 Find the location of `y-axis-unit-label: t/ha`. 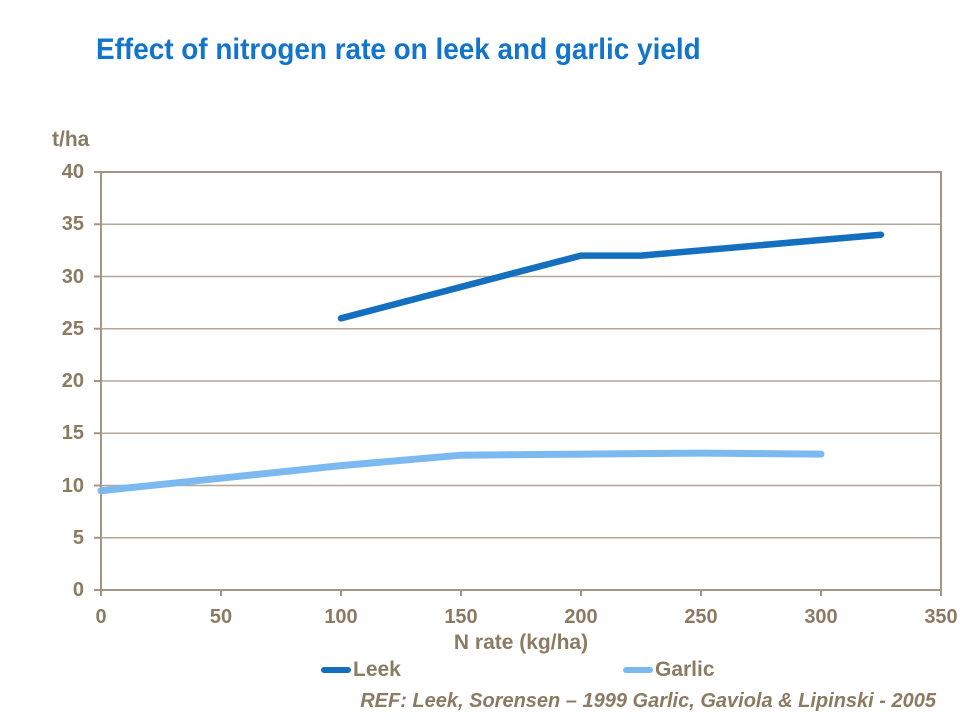

y-axis-unit-label: t/ha is located at coordinates (71, 139).